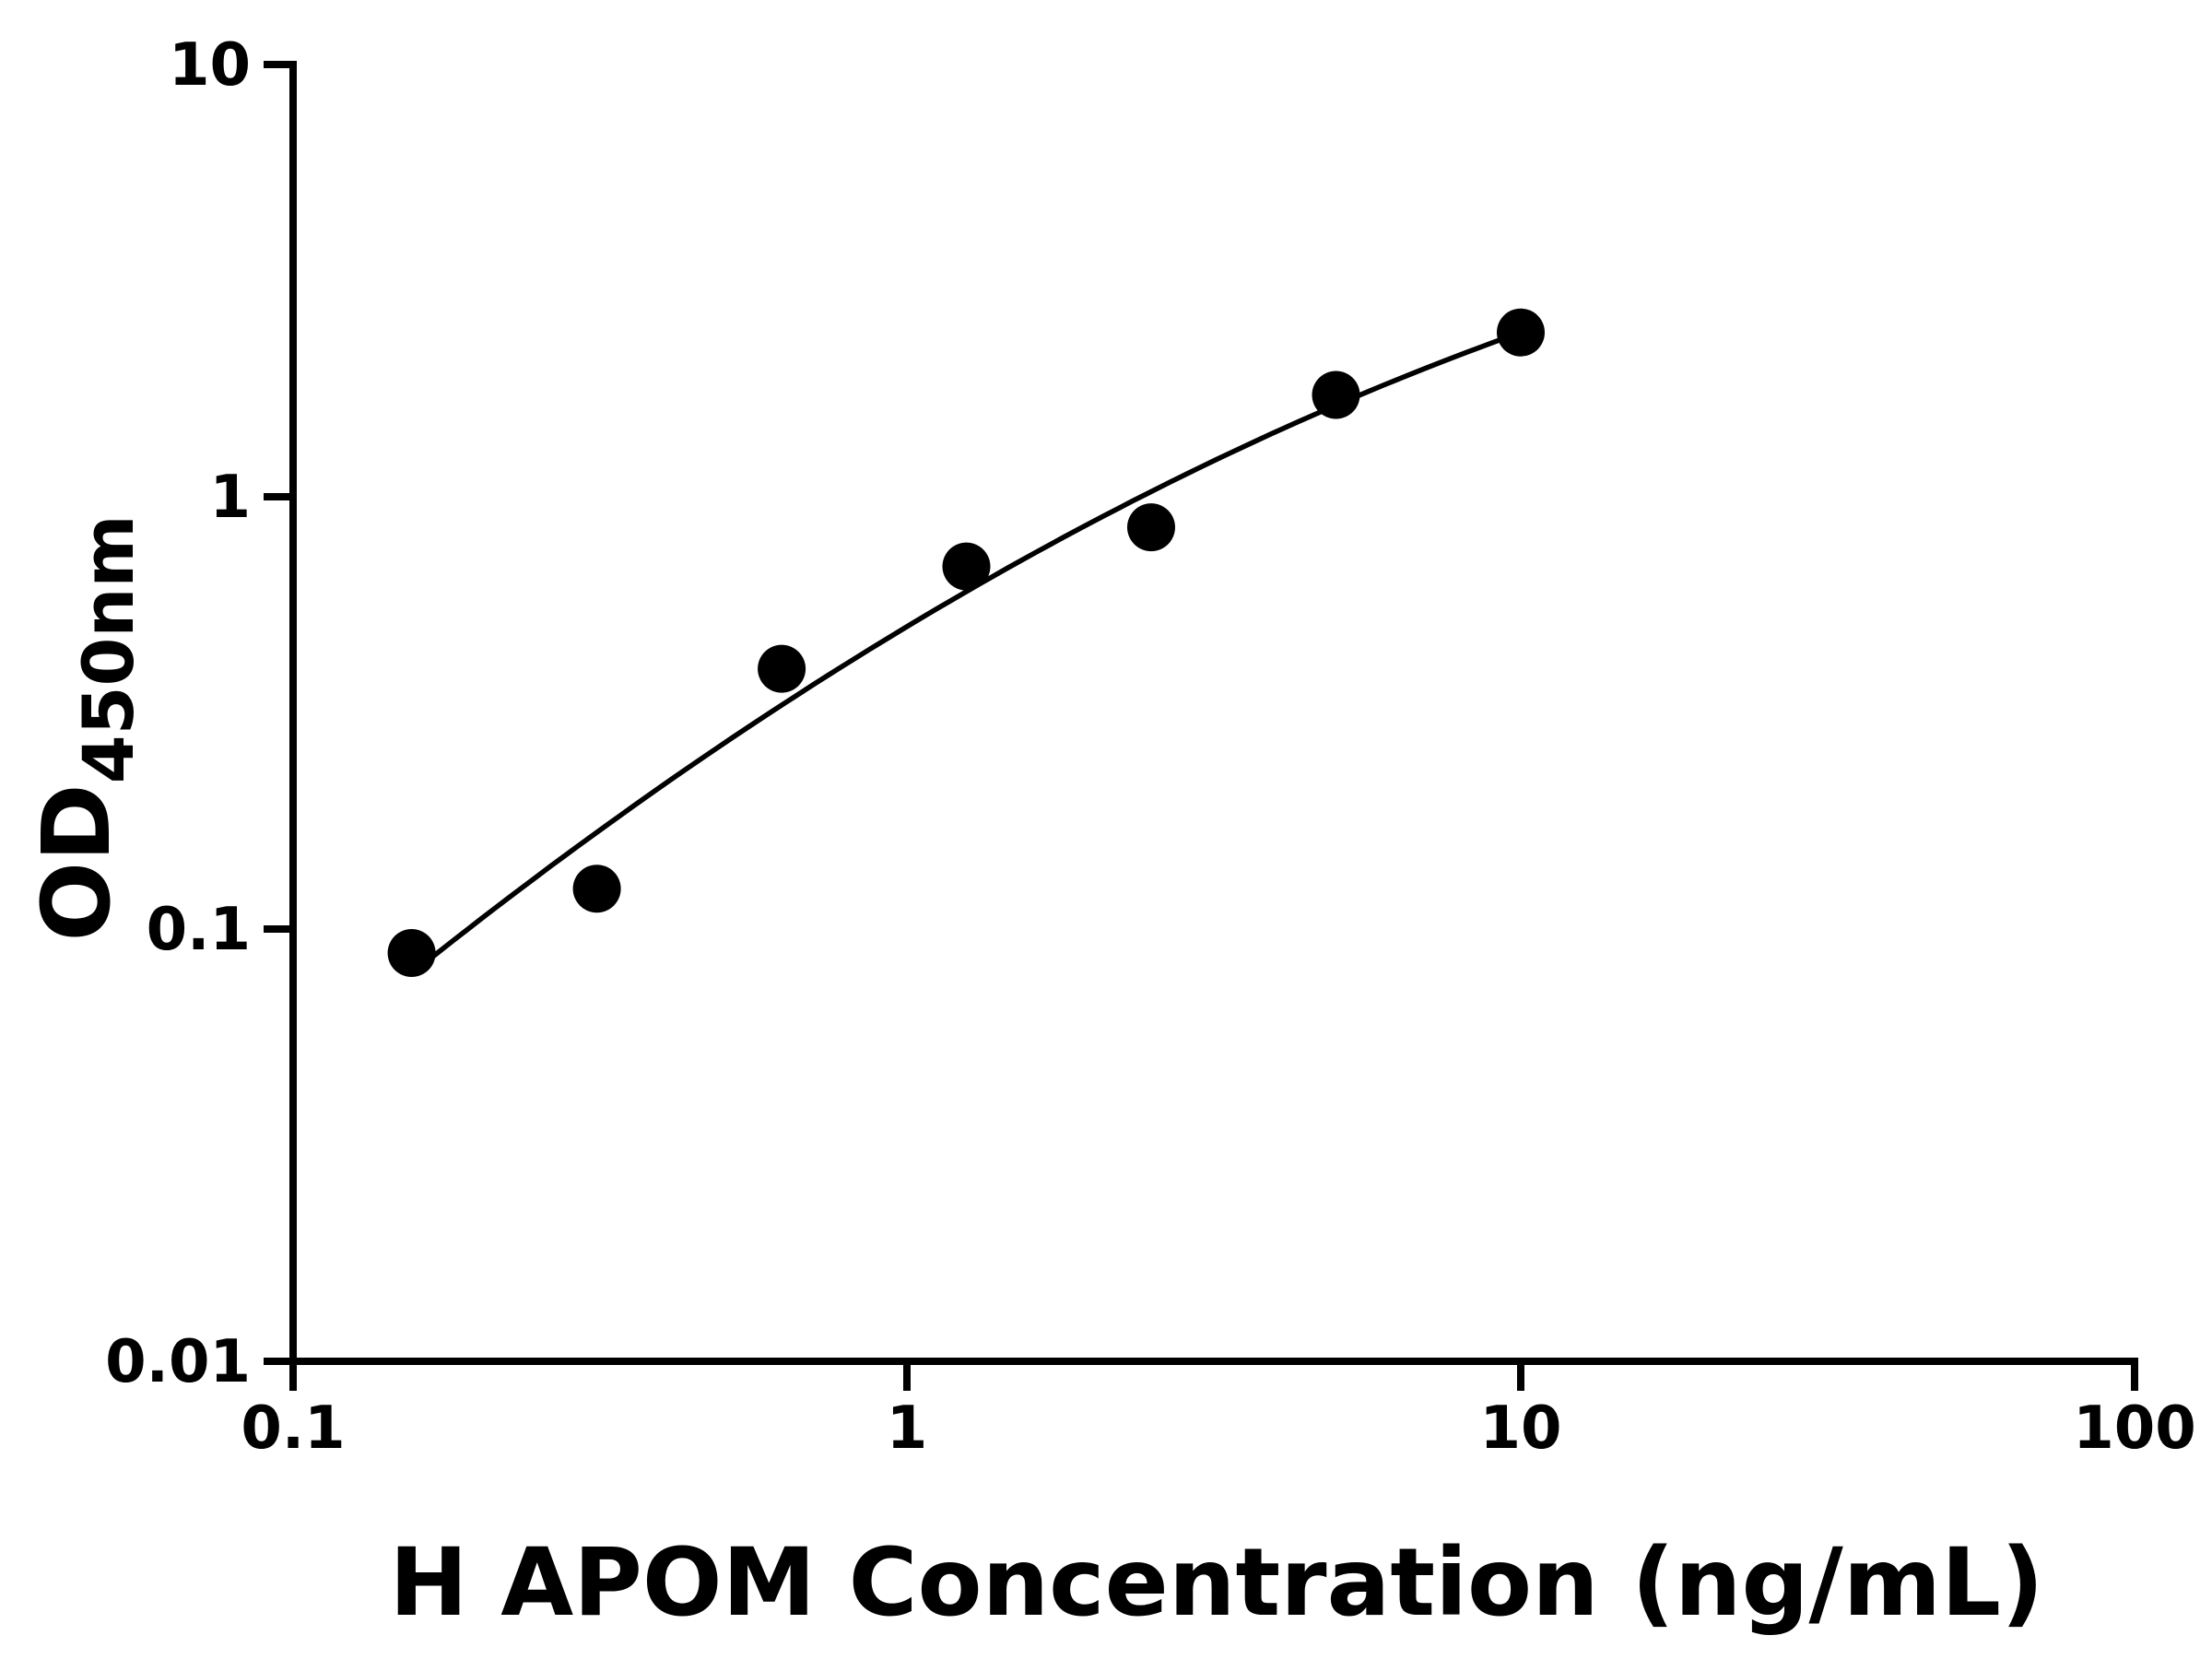  What do you see at coordinates (210, 65) in the screenshot?
I see `y-tick-label: 10` at bounding box center [210, 65].